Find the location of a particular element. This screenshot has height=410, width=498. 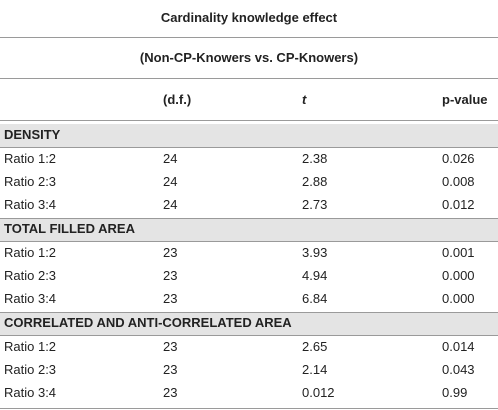

cell: 0.99 is located at coordinates (455, 392).